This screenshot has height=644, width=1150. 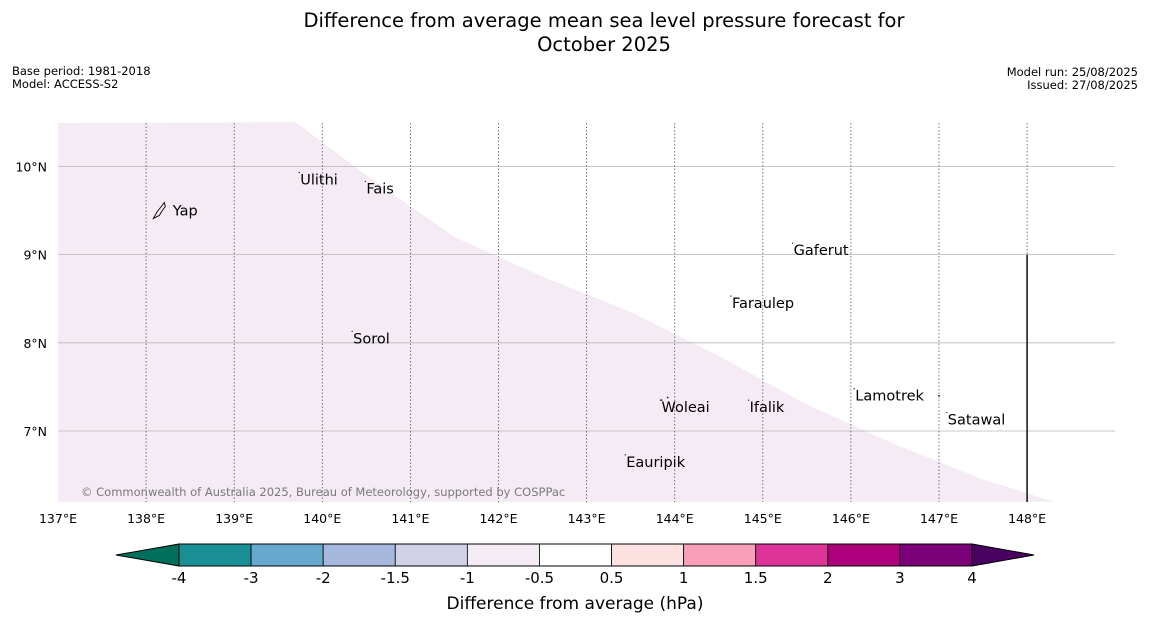 What do you see at coordinates (179, 578) in the screenshot?
I see `colorbar-tick-label: -4` at bounding box center [179, 578].